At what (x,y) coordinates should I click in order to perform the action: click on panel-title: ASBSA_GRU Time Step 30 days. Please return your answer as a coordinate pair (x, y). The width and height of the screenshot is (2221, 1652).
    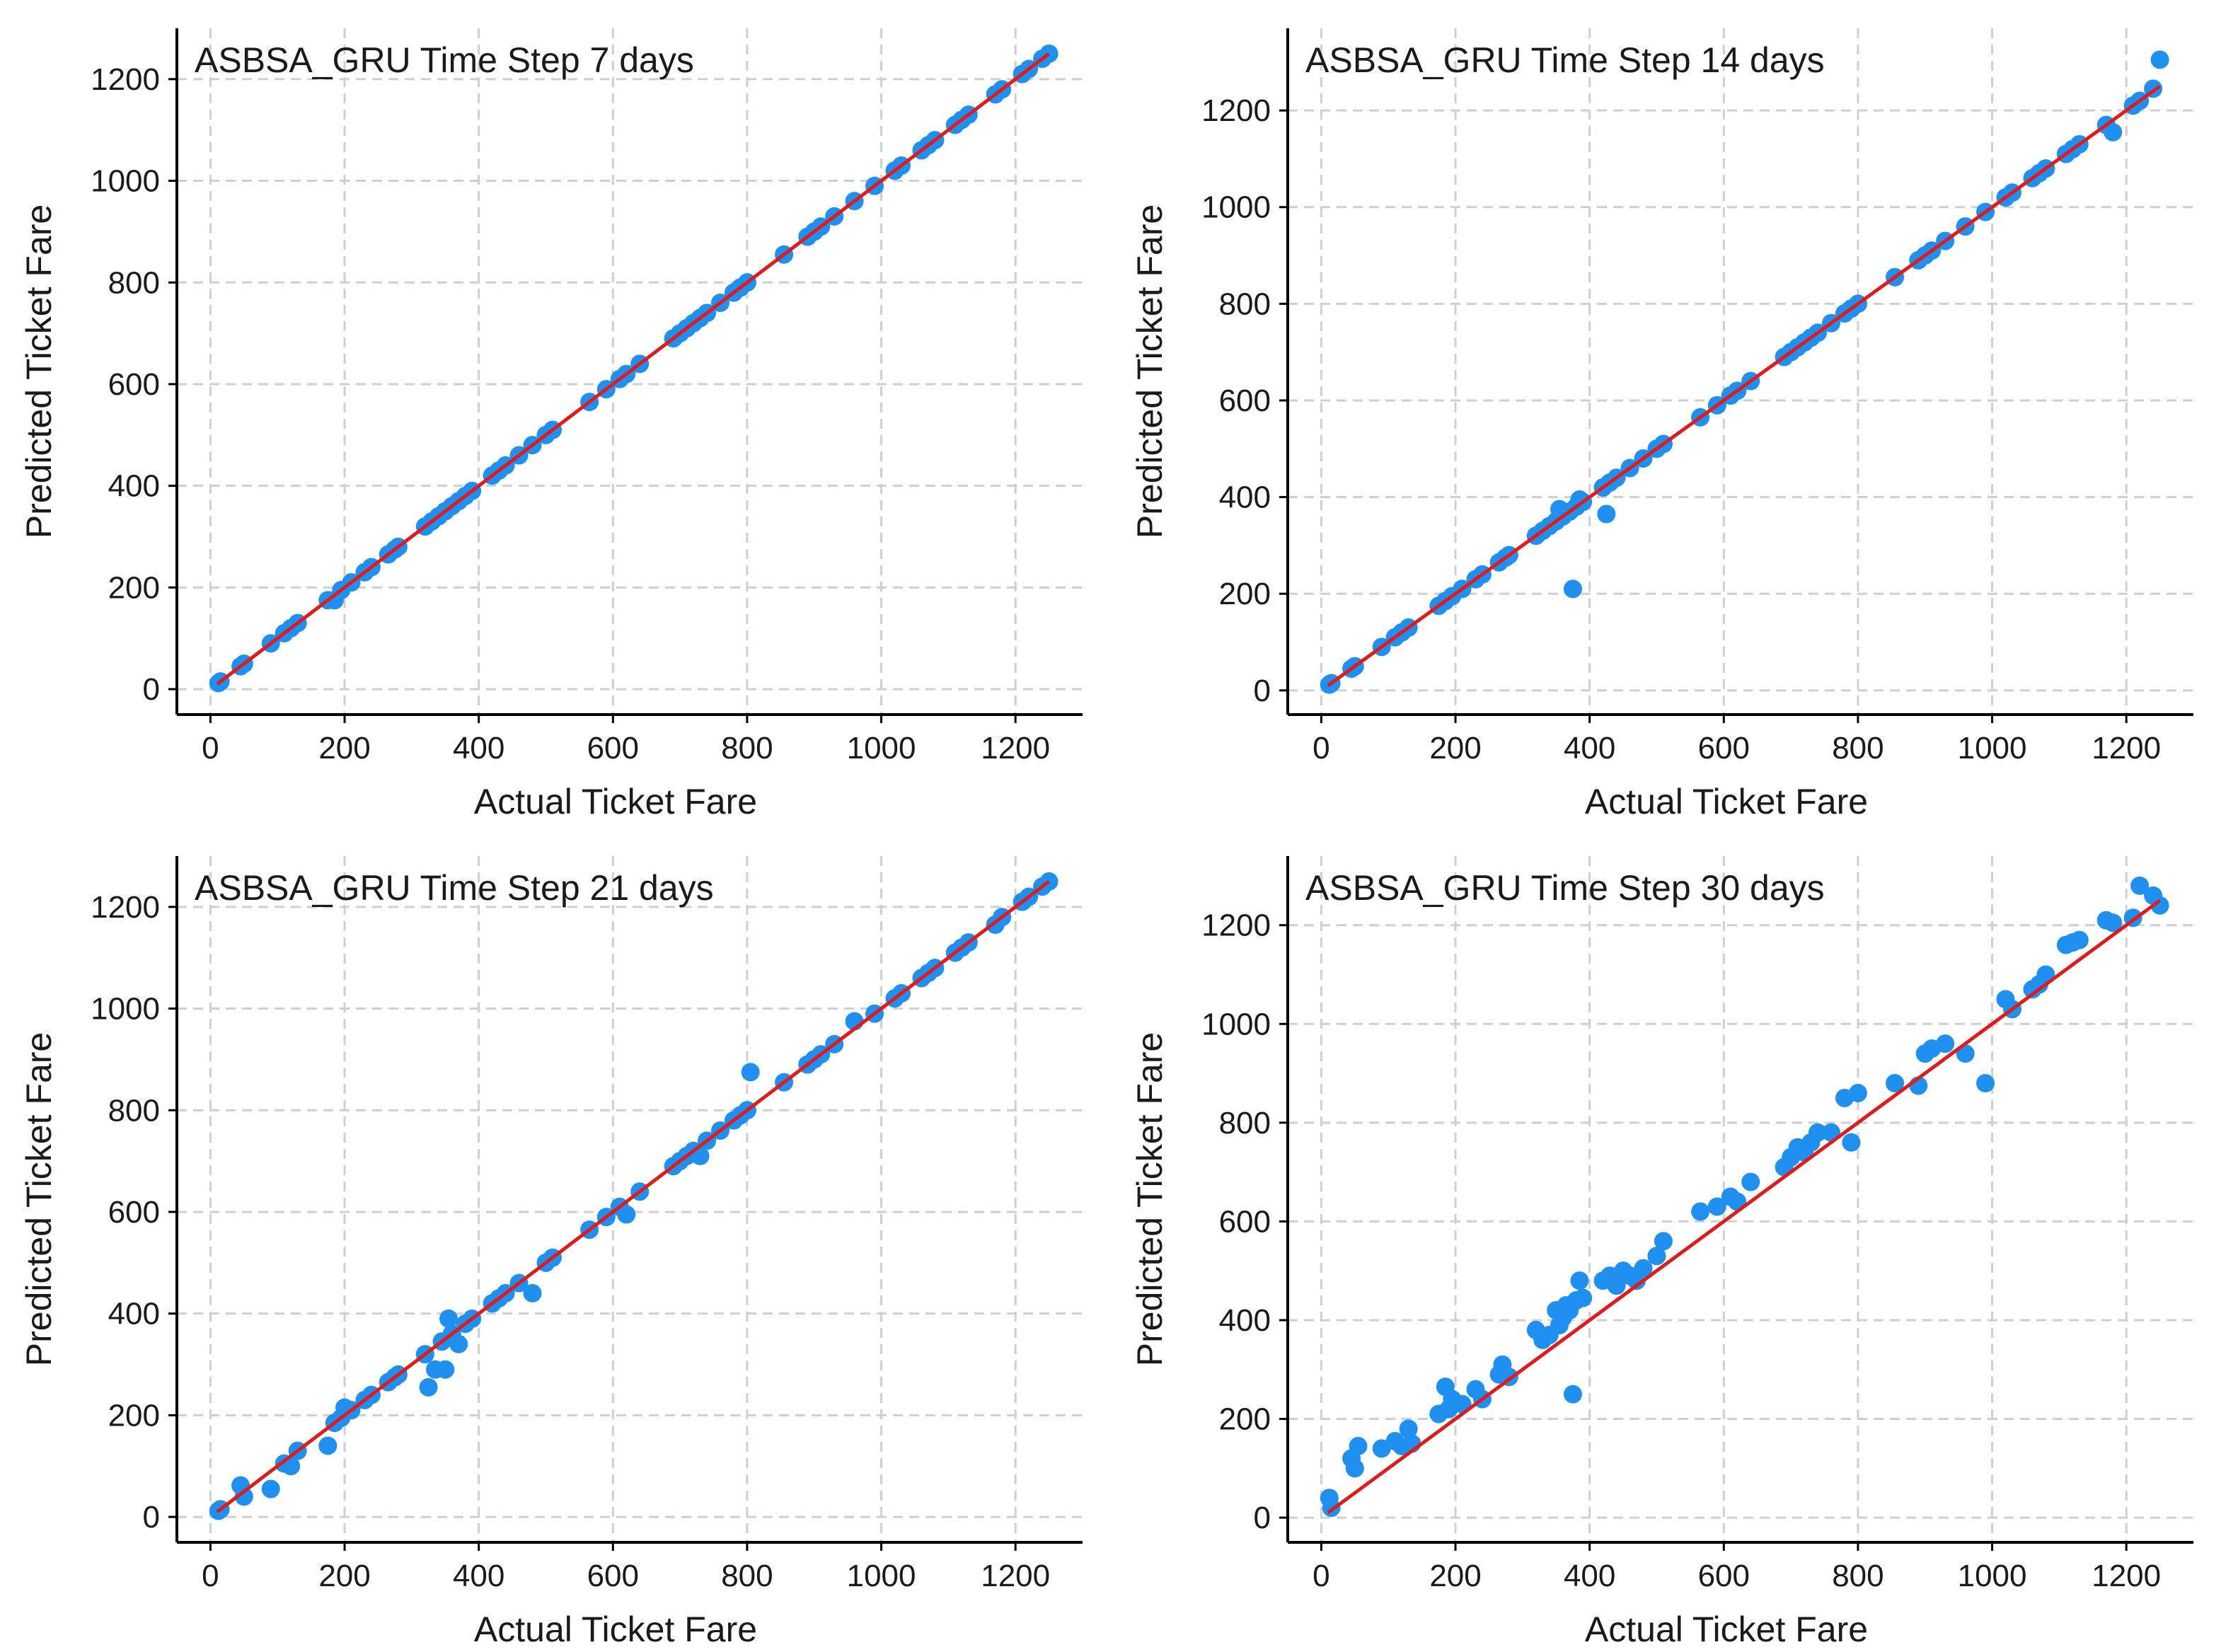
    Looking at the image, I should click on (1565, 888).